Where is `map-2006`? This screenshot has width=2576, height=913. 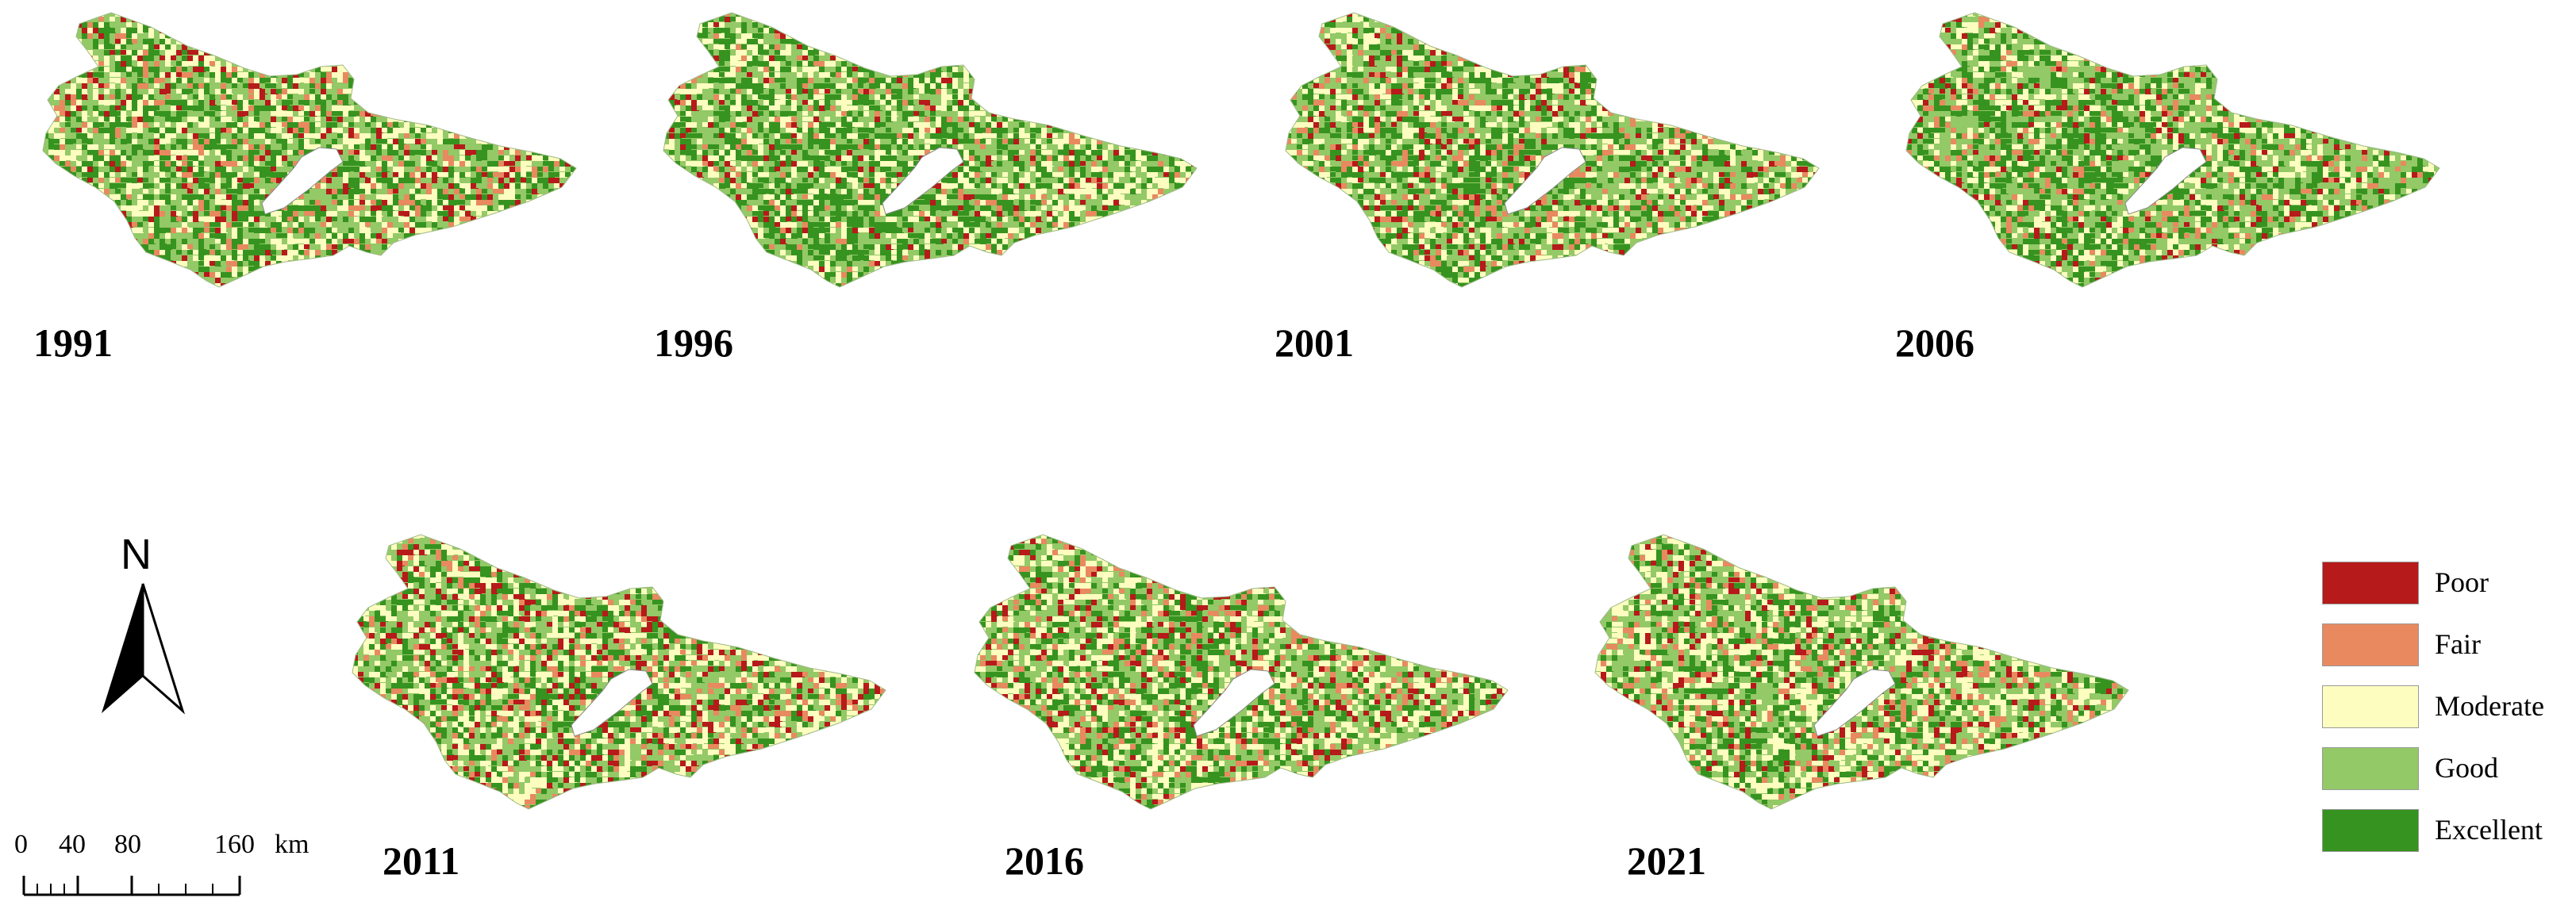 map-2006 is located at coordinates (2172, 150).